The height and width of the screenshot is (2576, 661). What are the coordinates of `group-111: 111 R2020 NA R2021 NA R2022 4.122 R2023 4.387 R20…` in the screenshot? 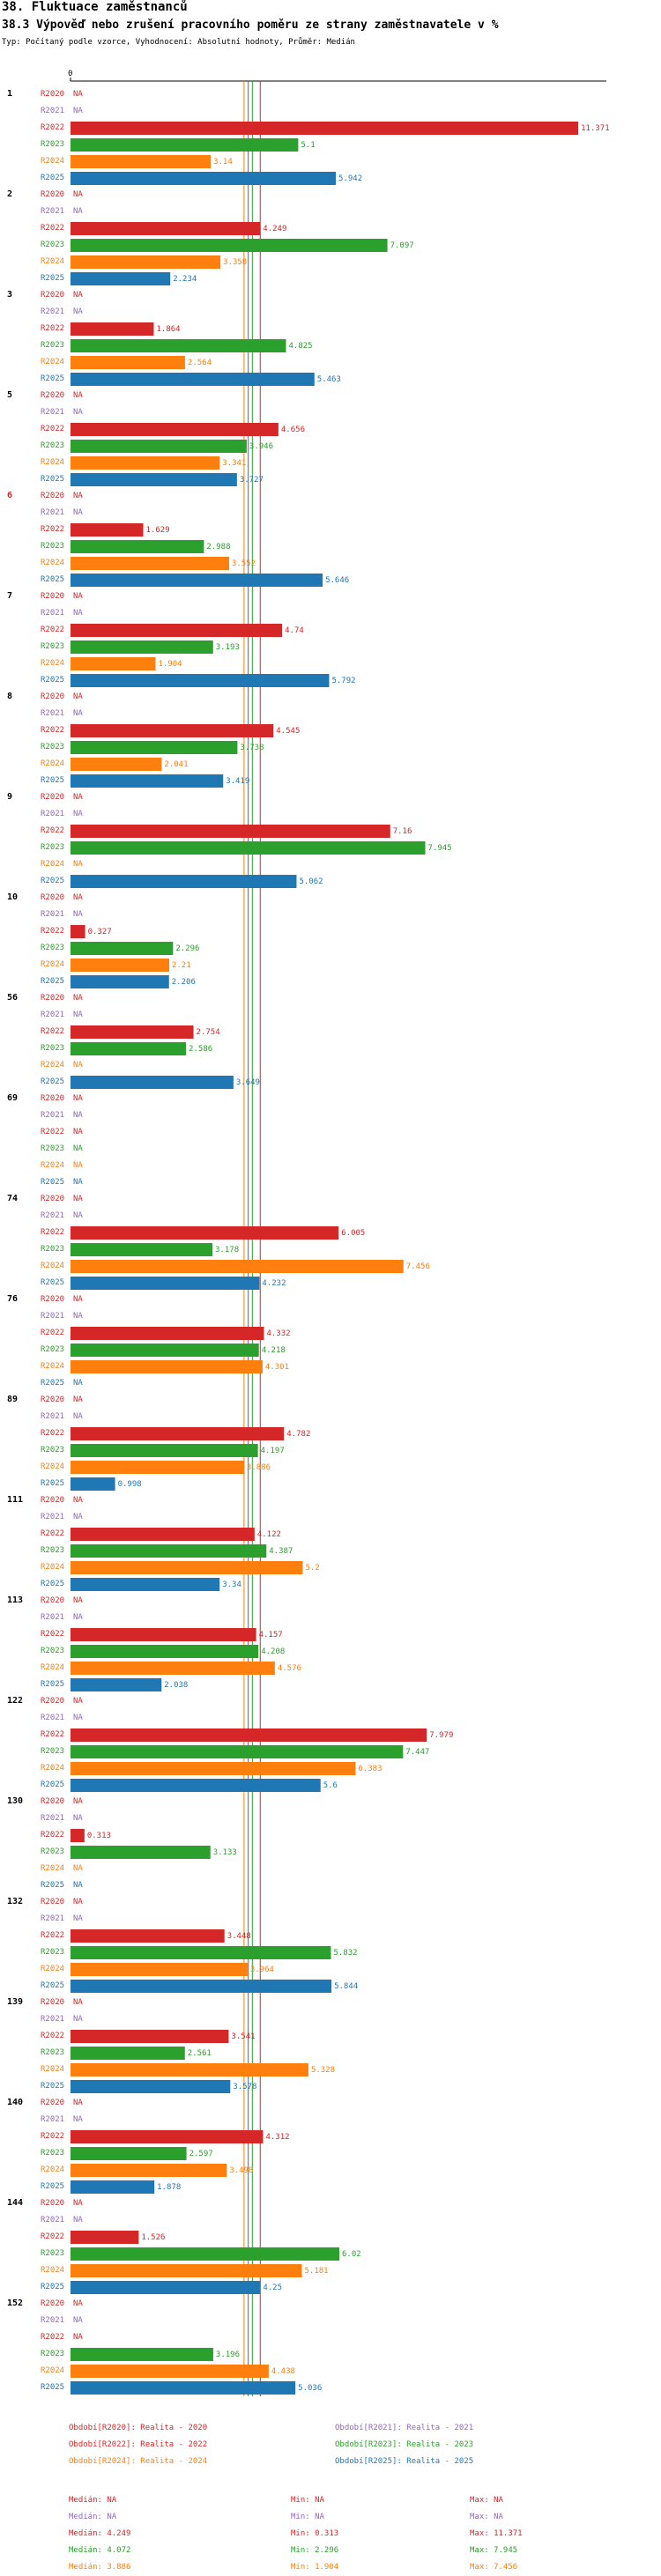 It's located at (163, 1543).